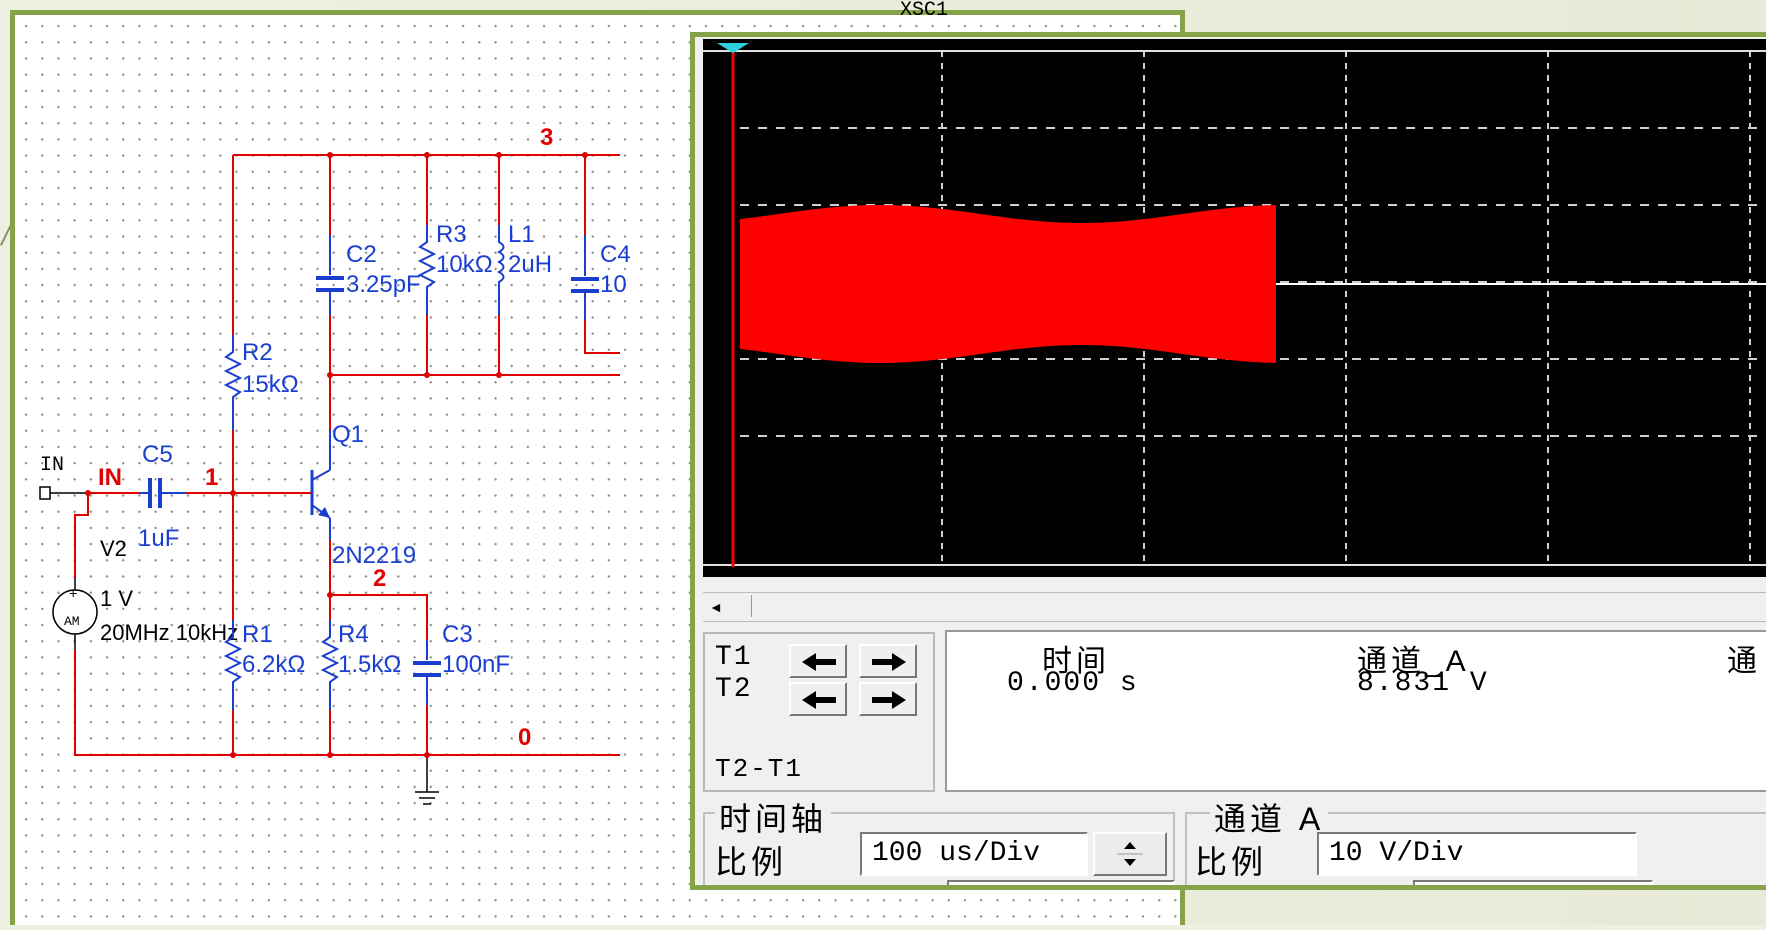 This screenshot has height=930, width=1766. Describe the element at coordinates (734, 689) in the screenshot. I see `t2-label: T2` at that location.